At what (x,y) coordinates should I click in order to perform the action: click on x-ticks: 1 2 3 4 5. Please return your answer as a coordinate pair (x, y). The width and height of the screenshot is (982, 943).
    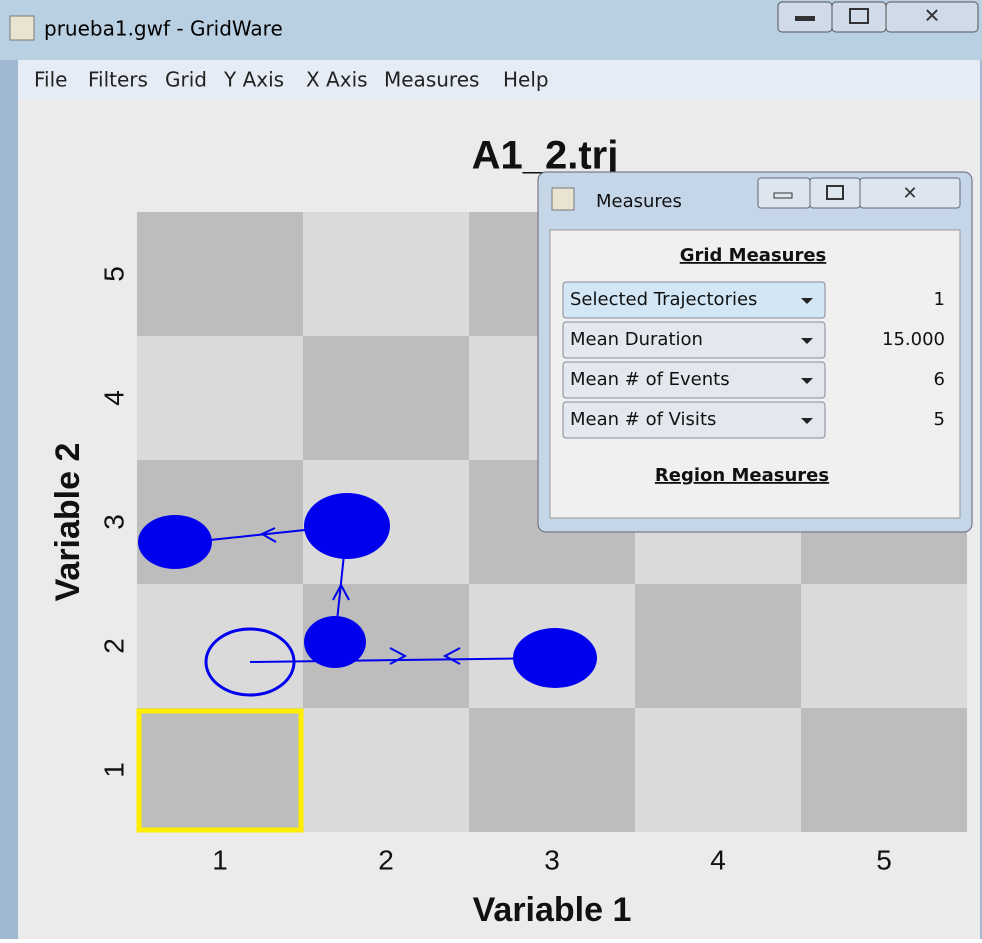
    Looking at the image, I should click on (552, 859).